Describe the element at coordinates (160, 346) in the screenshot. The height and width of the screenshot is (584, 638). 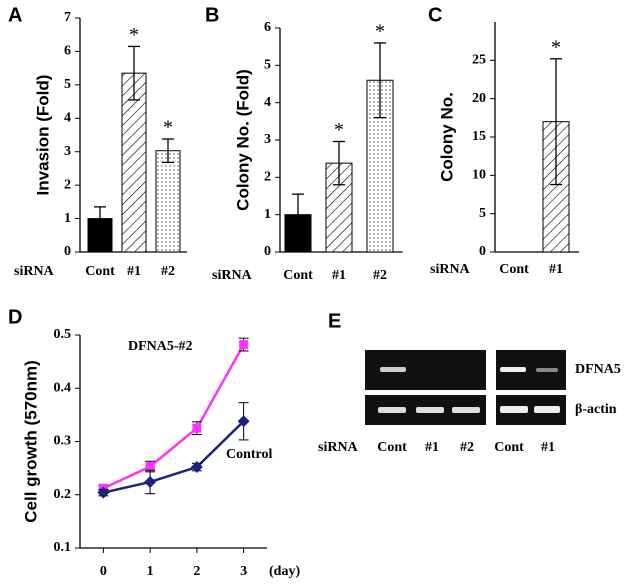
I see `series-label: DFNA5-#2` at that location.